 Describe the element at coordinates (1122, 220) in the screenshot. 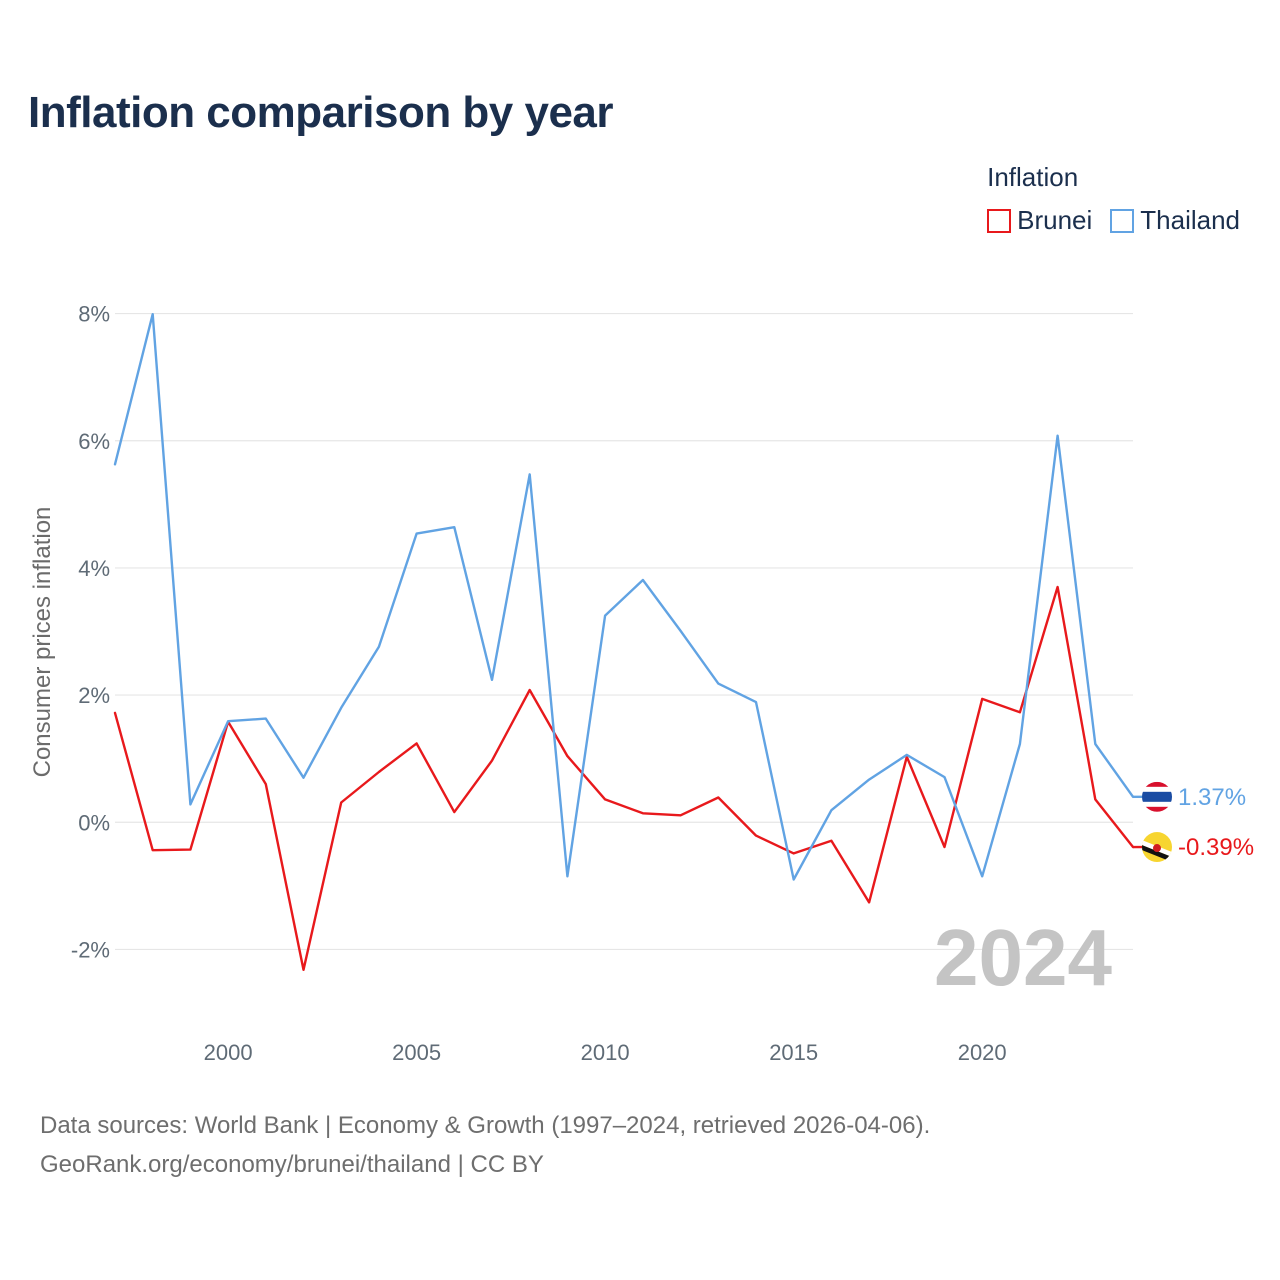

I see `legend-swatch-thailand` at that location.